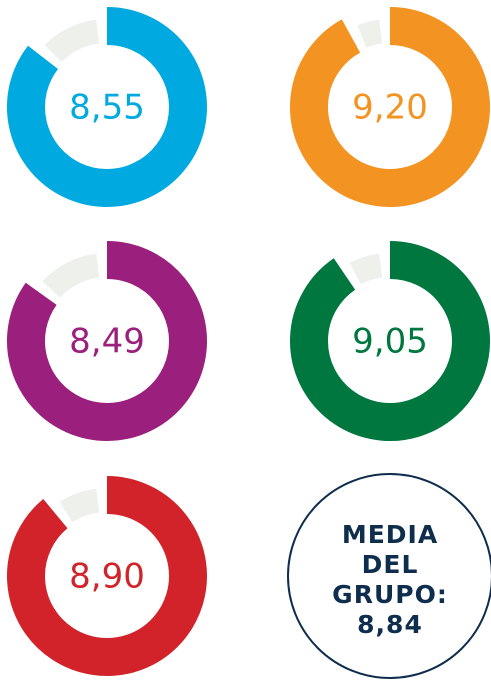 Image resolution: width=491 pixels, height=682 pixels. What do you see at coordinates (390, 534) in the screenshot?
I see `summary-line: MEDIA` at bounding box center [390, 534].